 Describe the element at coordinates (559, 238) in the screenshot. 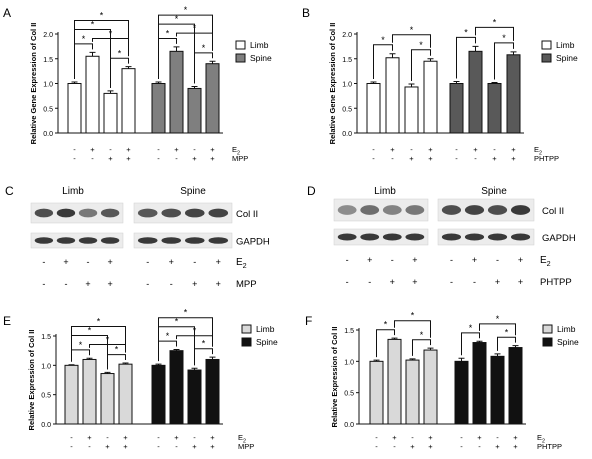

I see `blot-row-label-gapdh: GAPDH` at that location.